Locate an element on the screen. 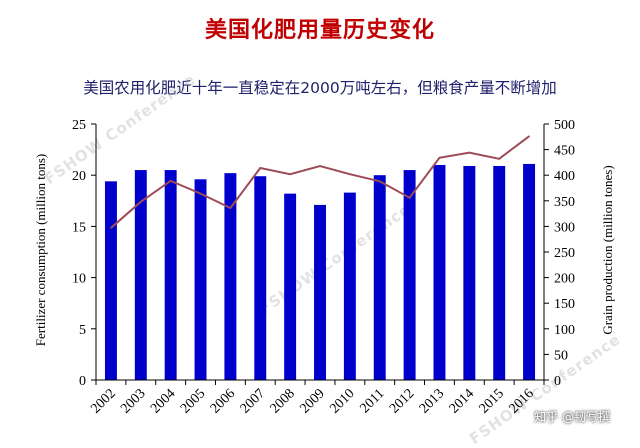 This screenshot has height=448, width=640. x-tick-label: 2014 is located at coordinates (462, 401).